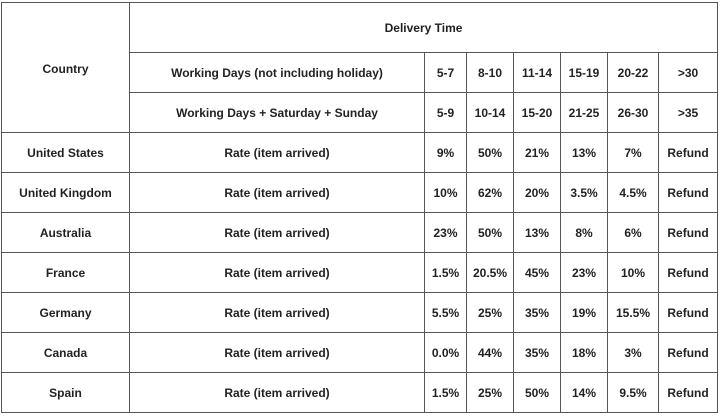 The image size is (722, 419). What do you see at coordinates (65, 192) in the screenshot?
I see `country-cell: United Kingdom` at bounding box center [65, 192].